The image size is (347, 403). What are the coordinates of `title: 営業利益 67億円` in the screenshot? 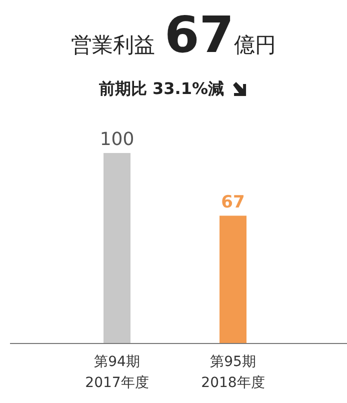 It's located at (173, 35).